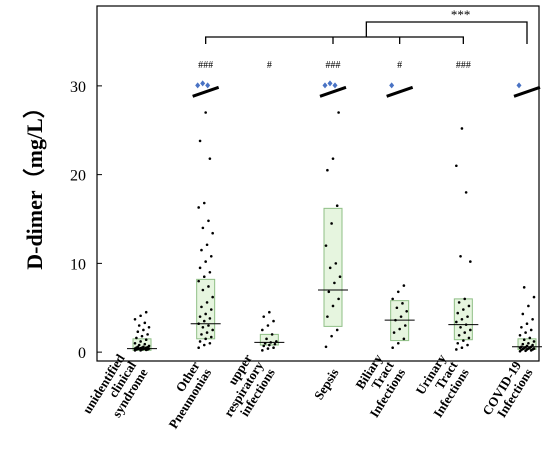 Image resolution: width=550 pixels, height=454 pixels. I want to click on group-3: ###, so click(333, 204).